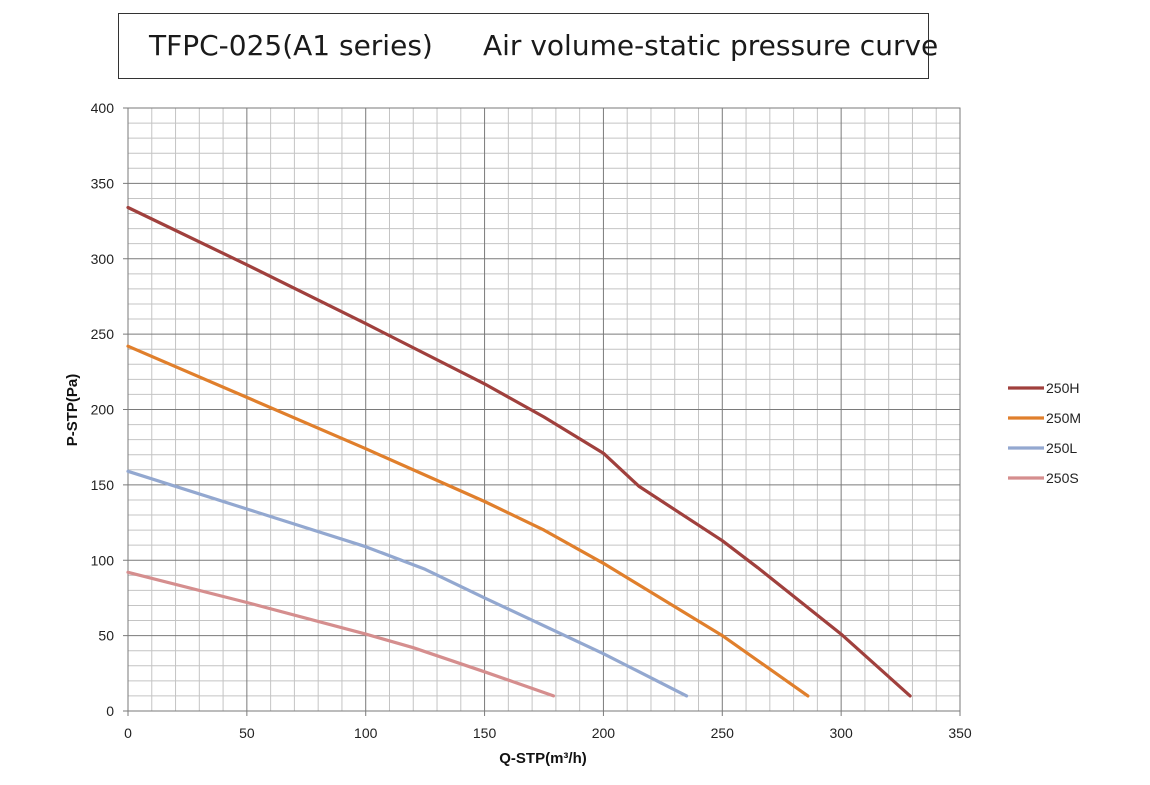  What do you see at coordinates (543, 758) in the screenshot?
I see `x-axis-title: Q-STP(m³/h)` at bounding box center [543, 758].